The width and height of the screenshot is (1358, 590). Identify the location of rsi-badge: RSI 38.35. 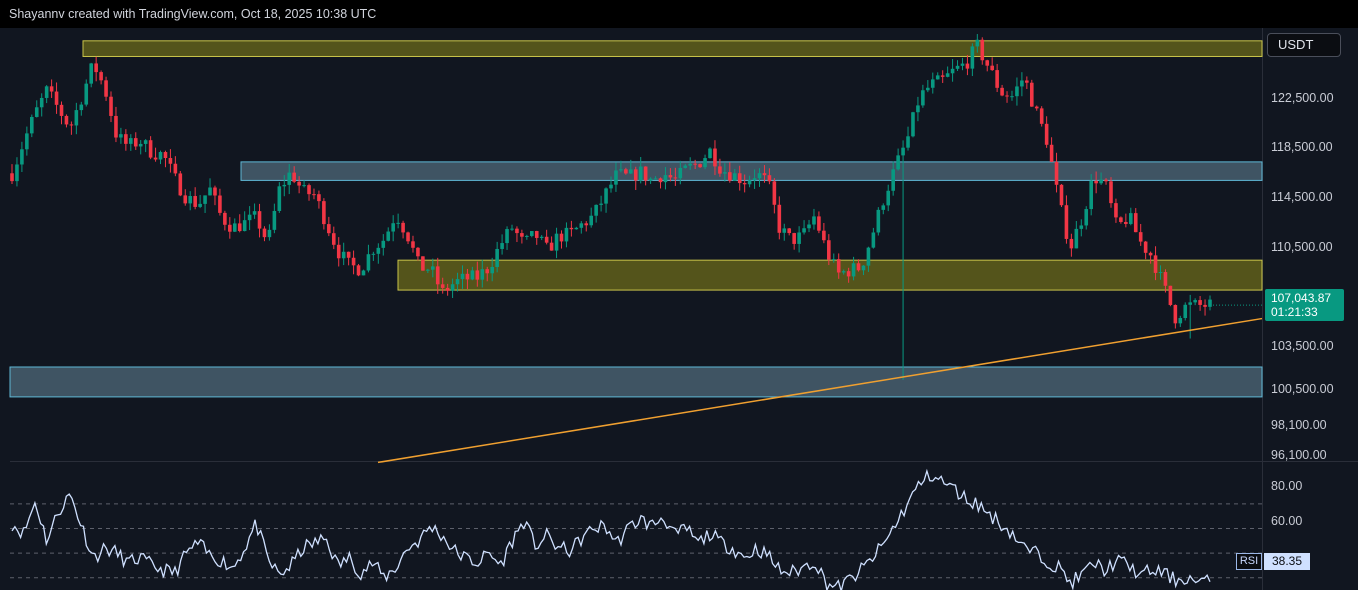
(1273, 561).